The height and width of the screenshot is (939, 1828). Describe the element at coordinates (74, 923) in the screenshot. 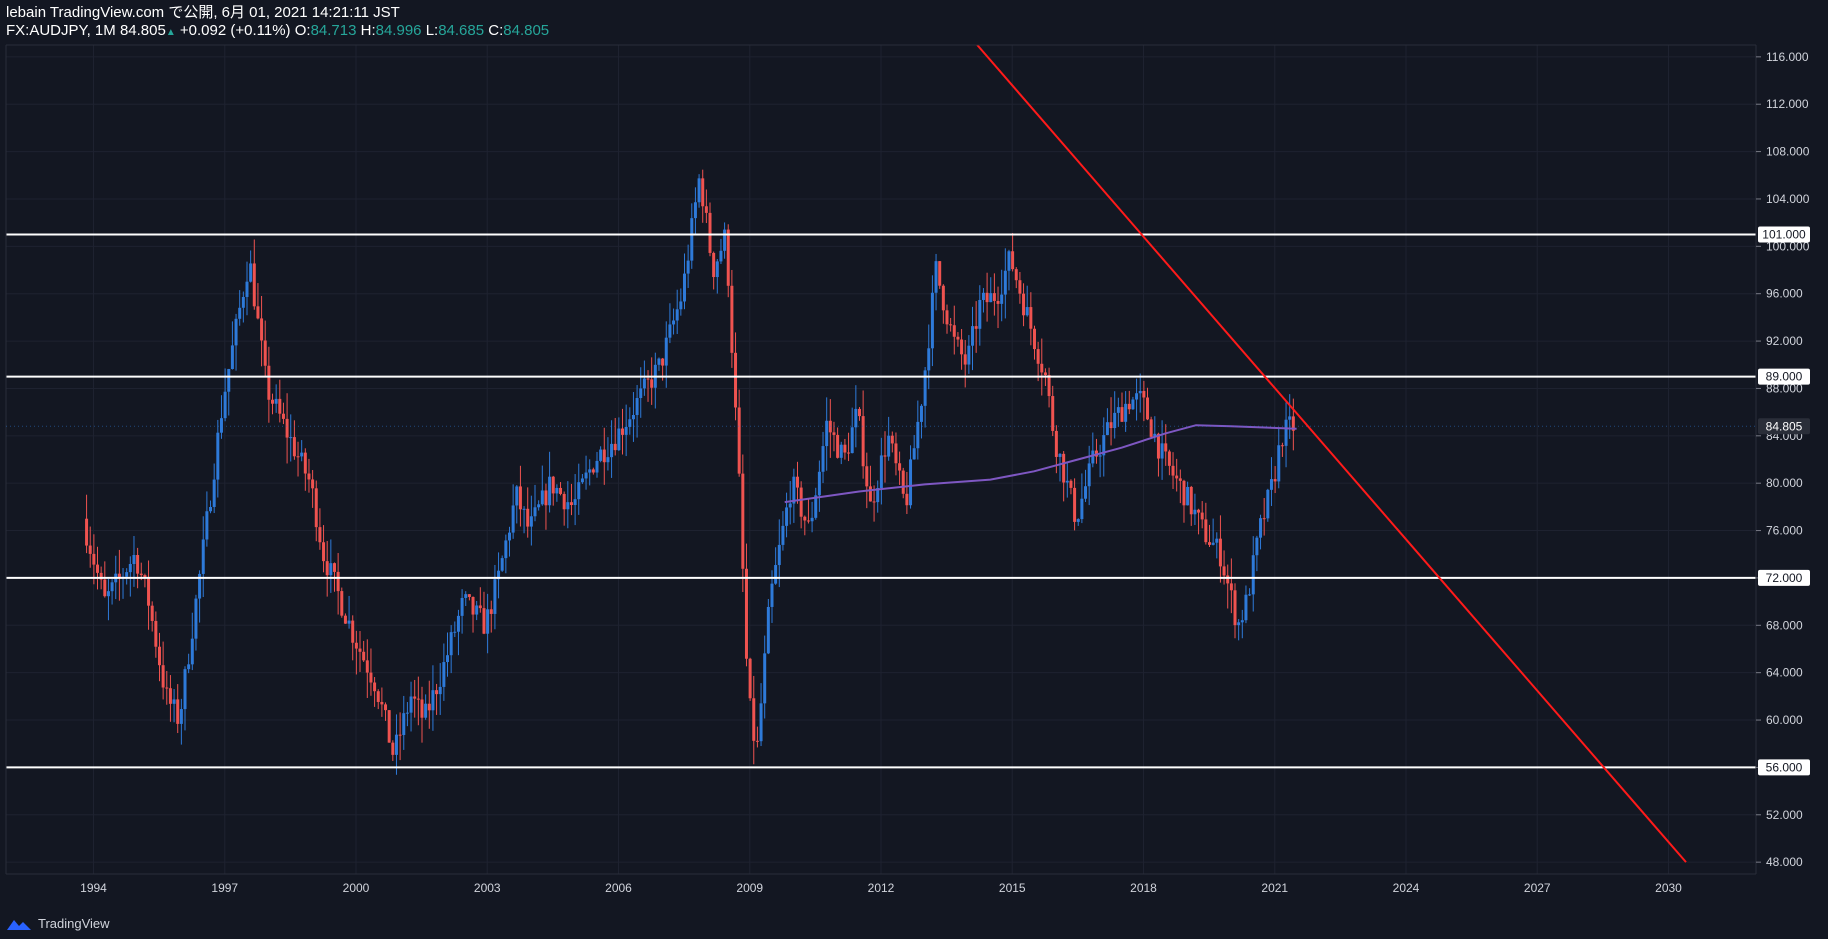

I see `tradingview-brand: TradingView` at that location.